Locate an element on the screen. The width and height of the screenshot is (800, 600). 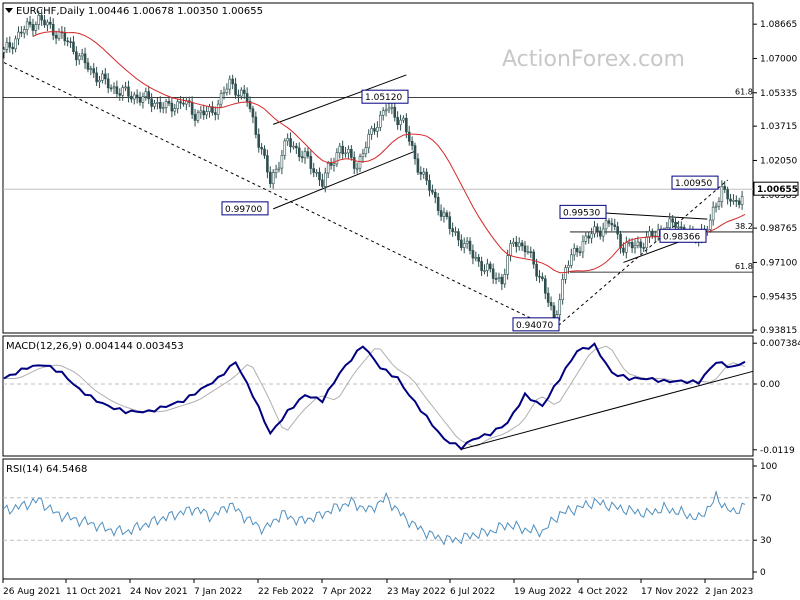
price-tick-label: 0.93815 is located at coordinates (778, 331).